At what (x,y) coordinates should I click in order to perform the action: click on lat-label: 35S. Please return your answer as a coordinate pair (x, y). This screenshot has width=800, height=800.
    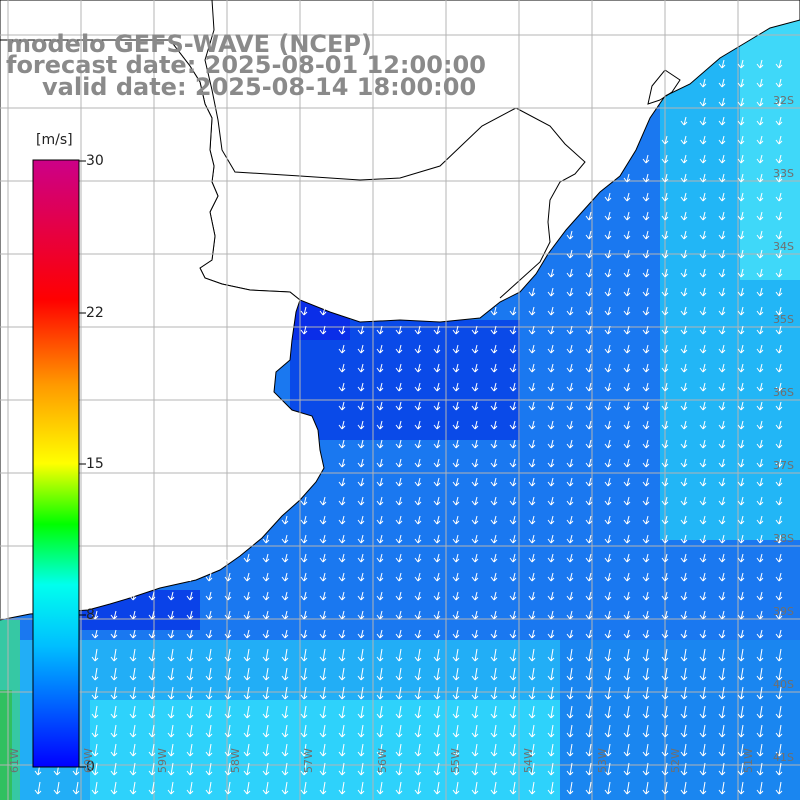
    Looking at the image, I should click on (783, 319).